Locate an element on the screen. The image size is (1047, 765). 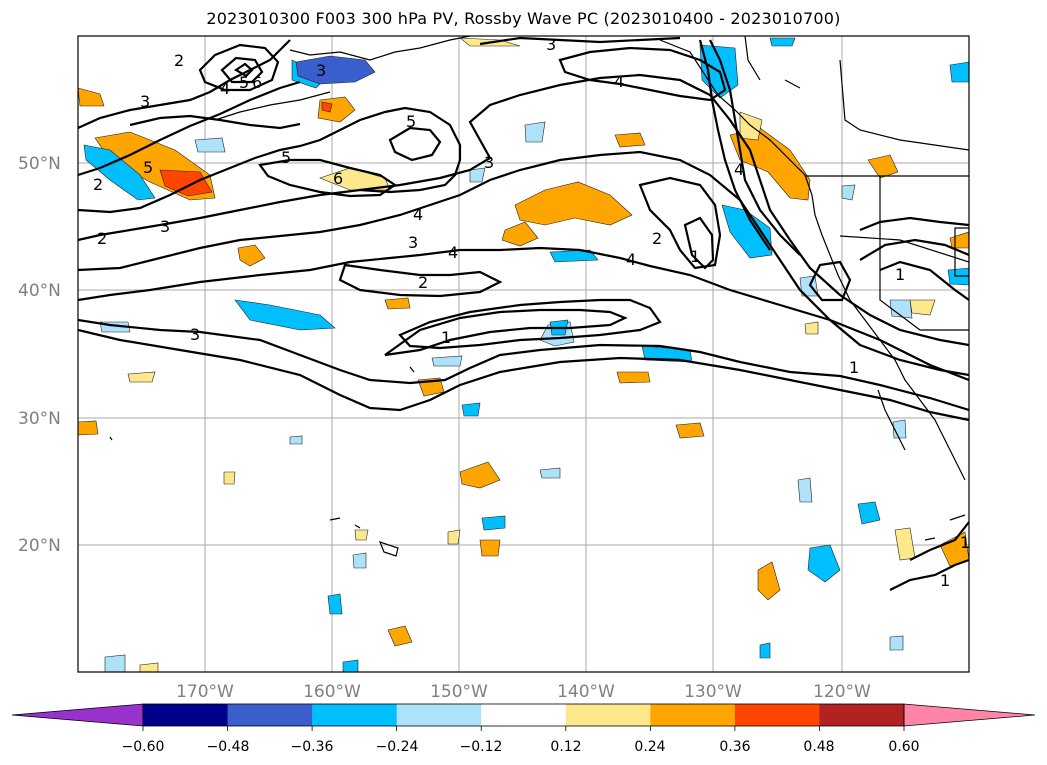
colorbar-tick-label: 0.48 is located at coordinates (818, 747).